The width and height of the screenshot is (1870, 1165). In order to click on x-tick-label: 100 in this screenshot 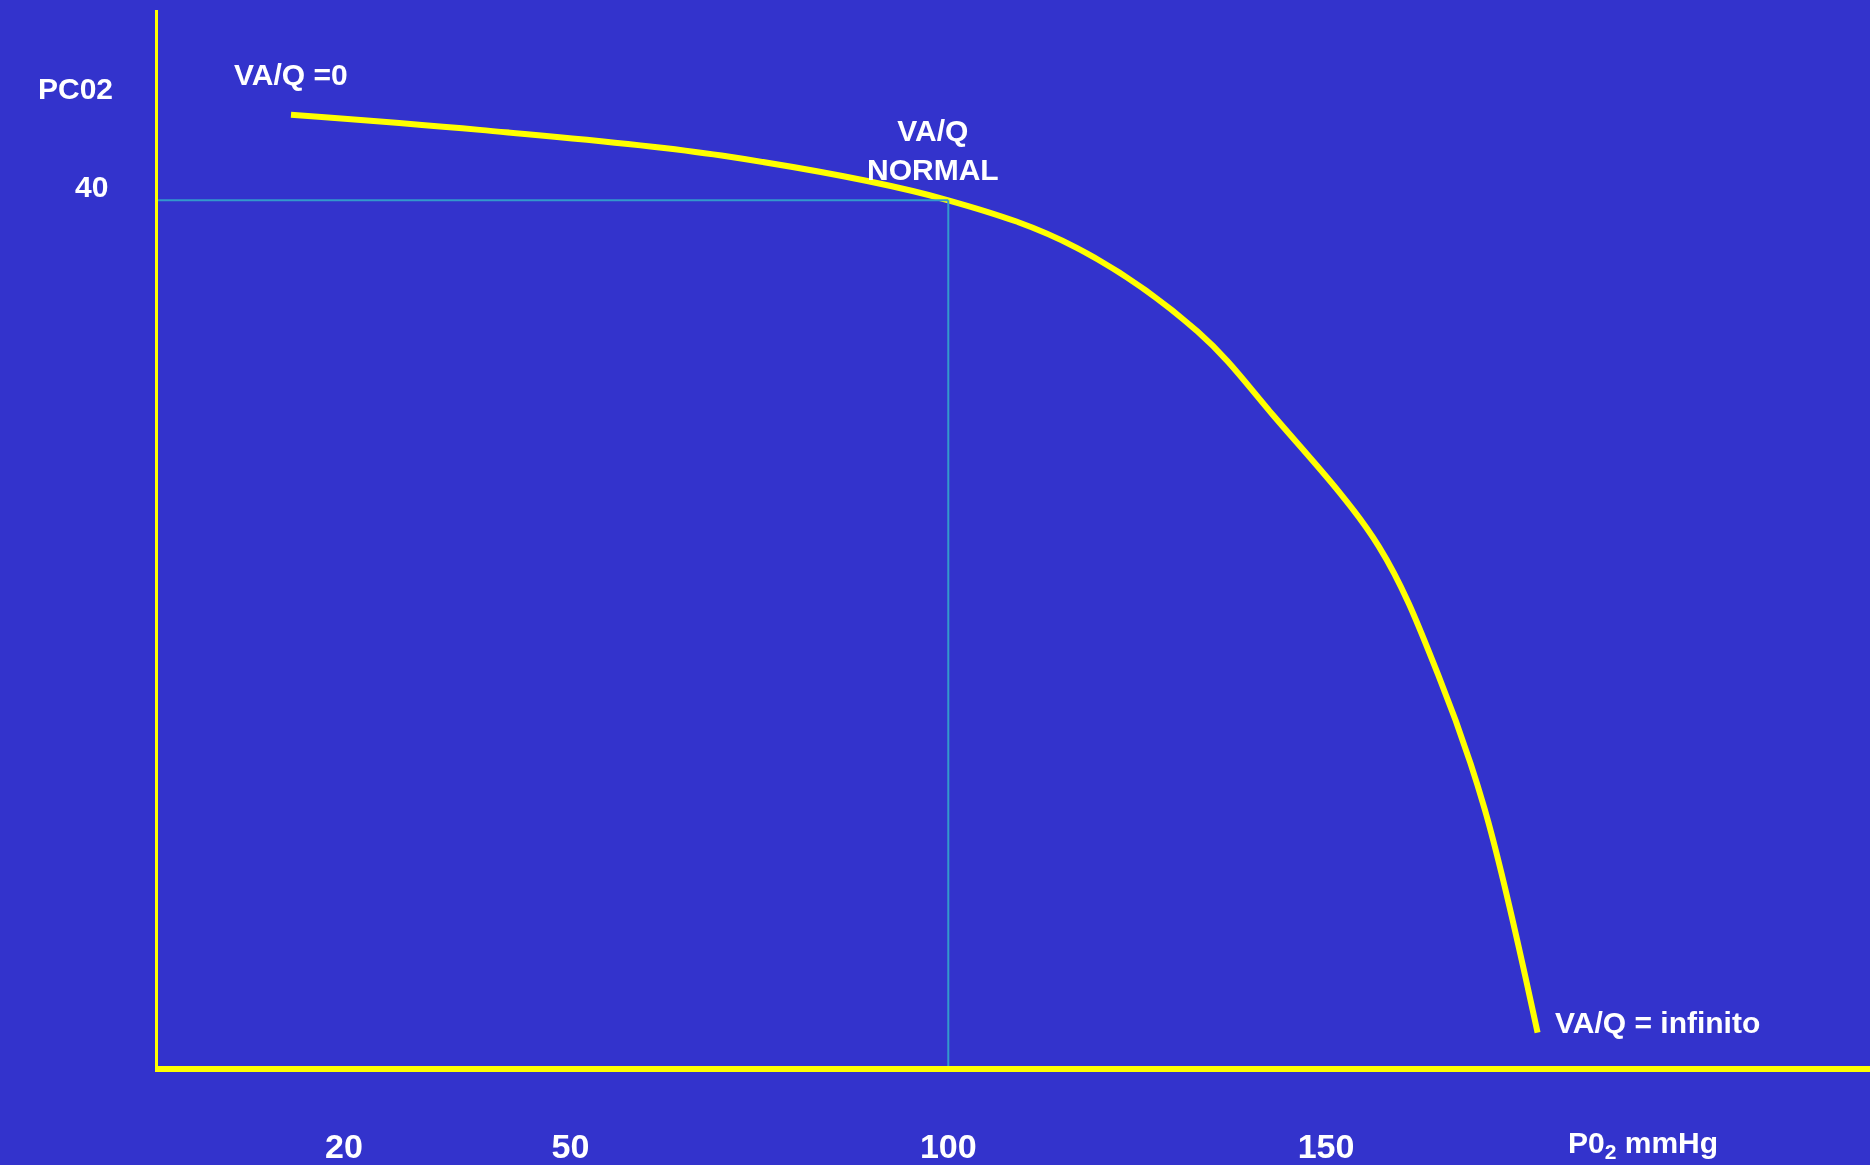, I will do `click(948, 1145)`.